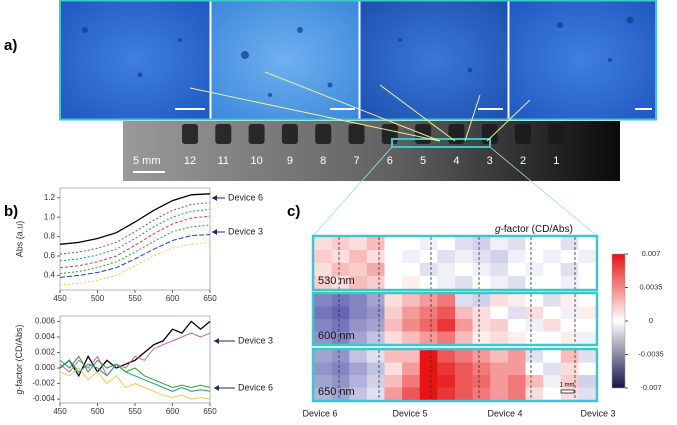  What do you see at coordinates (336, 336) in the screenshot?
I see `wavelength-label: 600 nm` at bounding box center [336, 336].